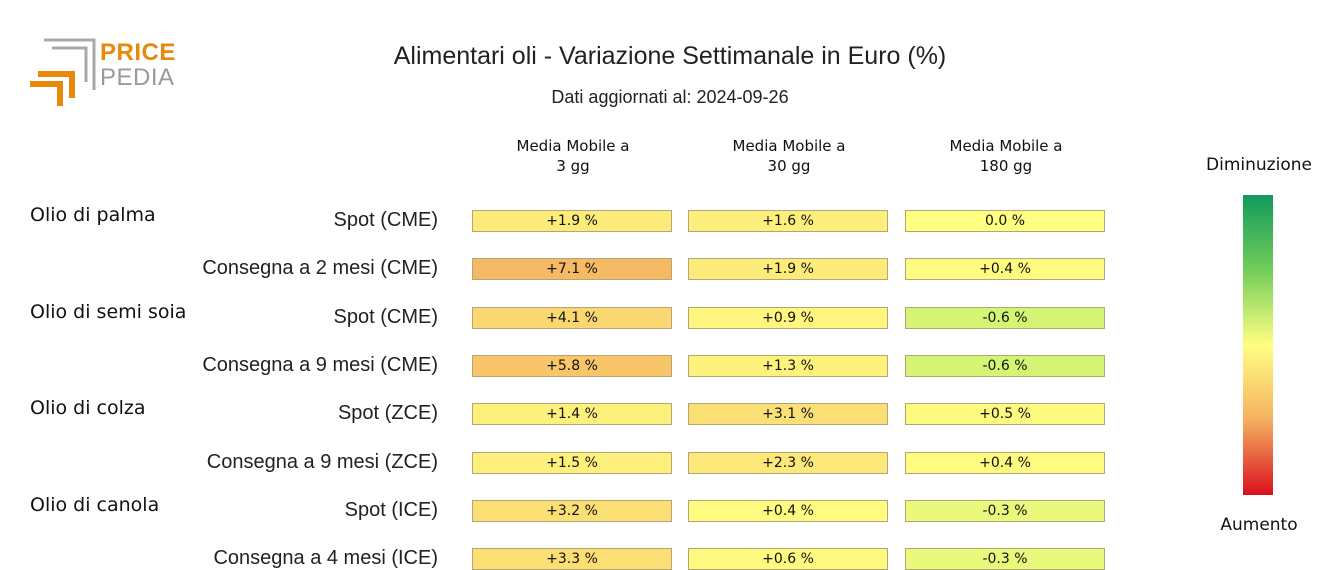  Describe the element at coordinates (1005, 414) in the screenshot. I see `heatmap-cell: +0.5 %` at that location.